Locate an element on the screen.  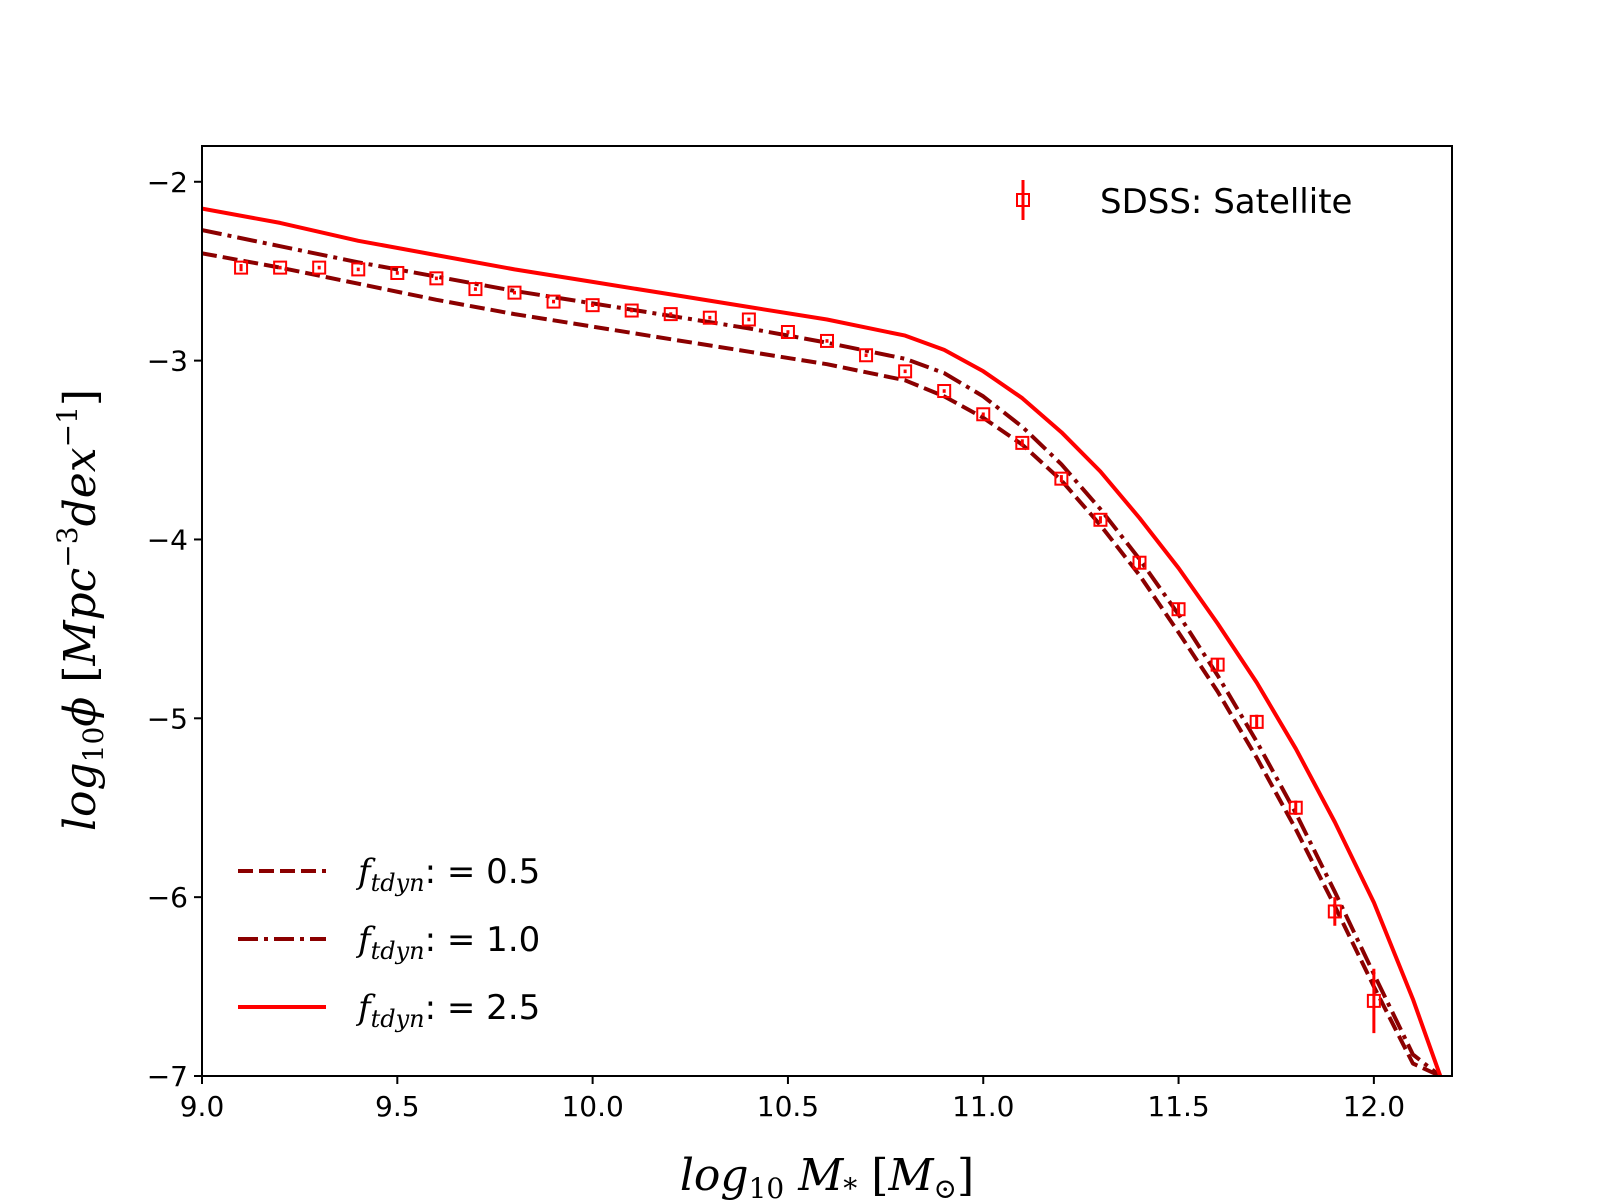
y-axis-title-var: ϕ is located at coordinates (80, 712).